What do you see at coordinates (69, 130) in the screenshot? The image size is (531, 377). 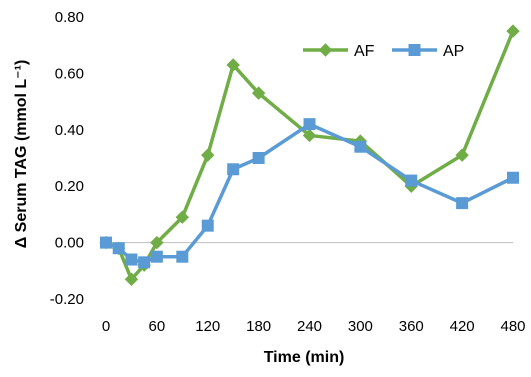 I see `y-tick-label: 0.40` at bounding box center [69, 130].